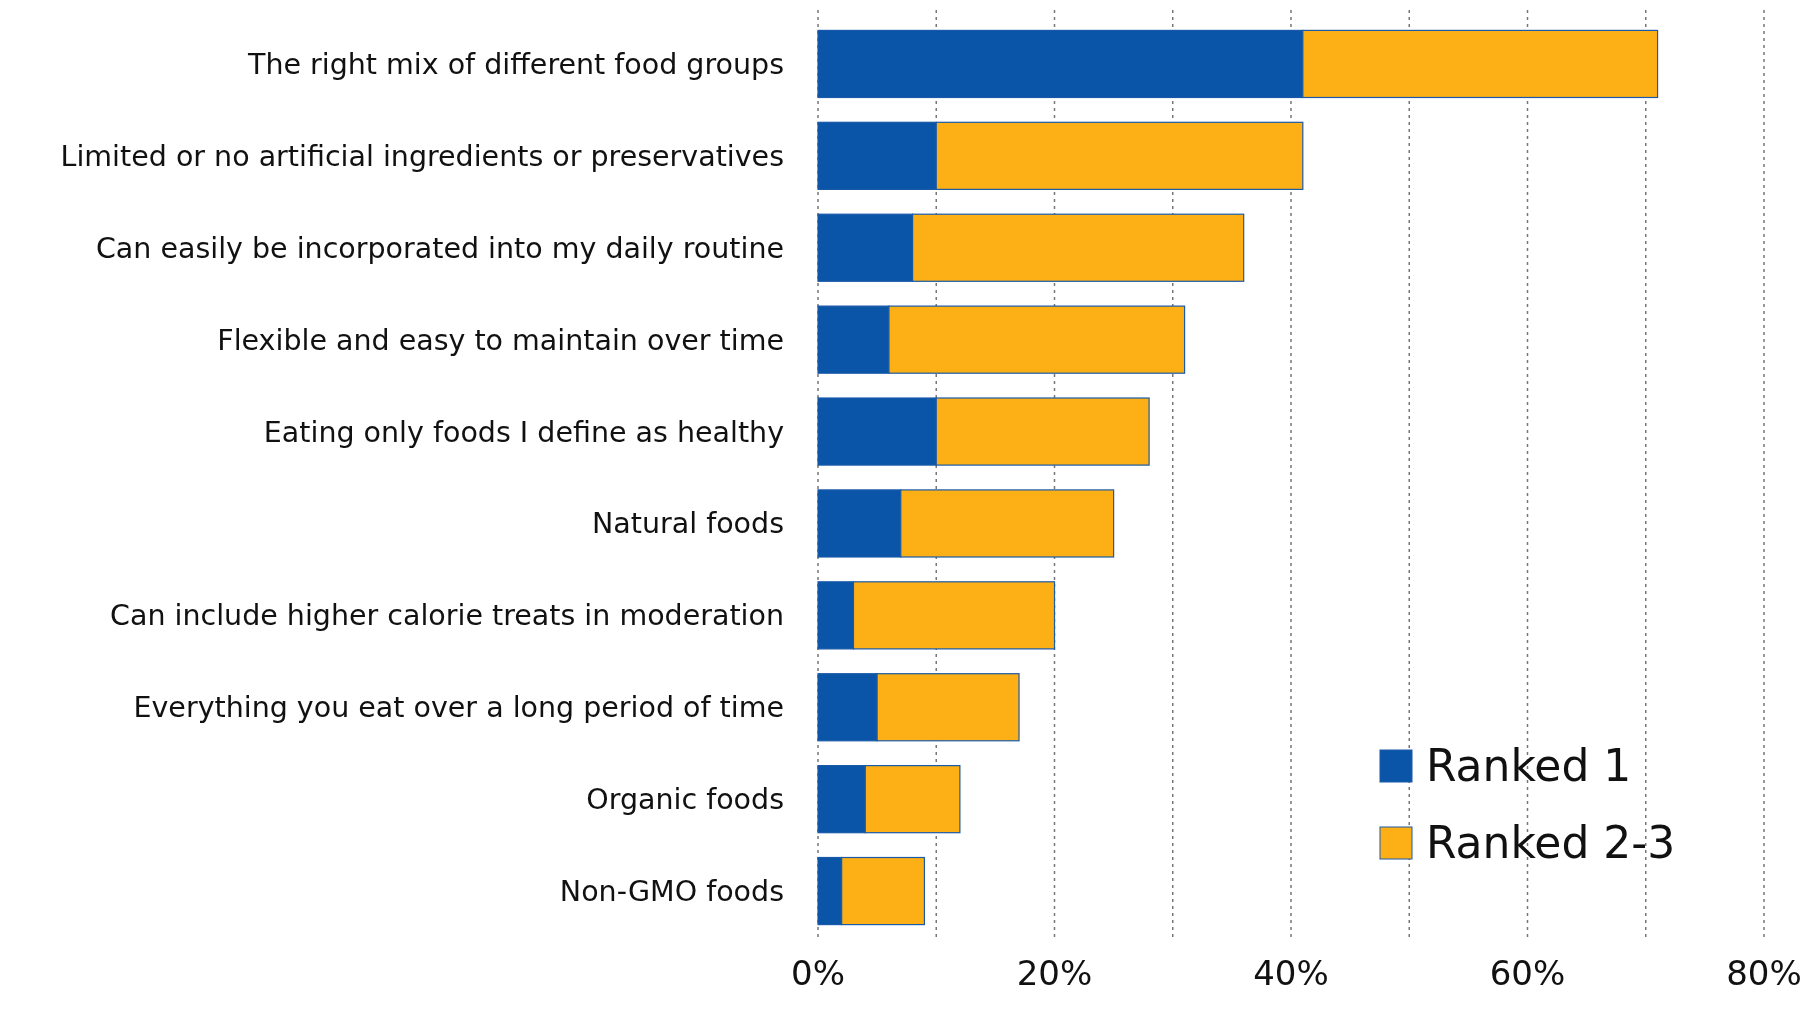  What do you see at coordinates (500, 340) in the screenshot?
I see `y-tick-label: Flexible and easy to maintain over time` at bounding box center [500, 340].